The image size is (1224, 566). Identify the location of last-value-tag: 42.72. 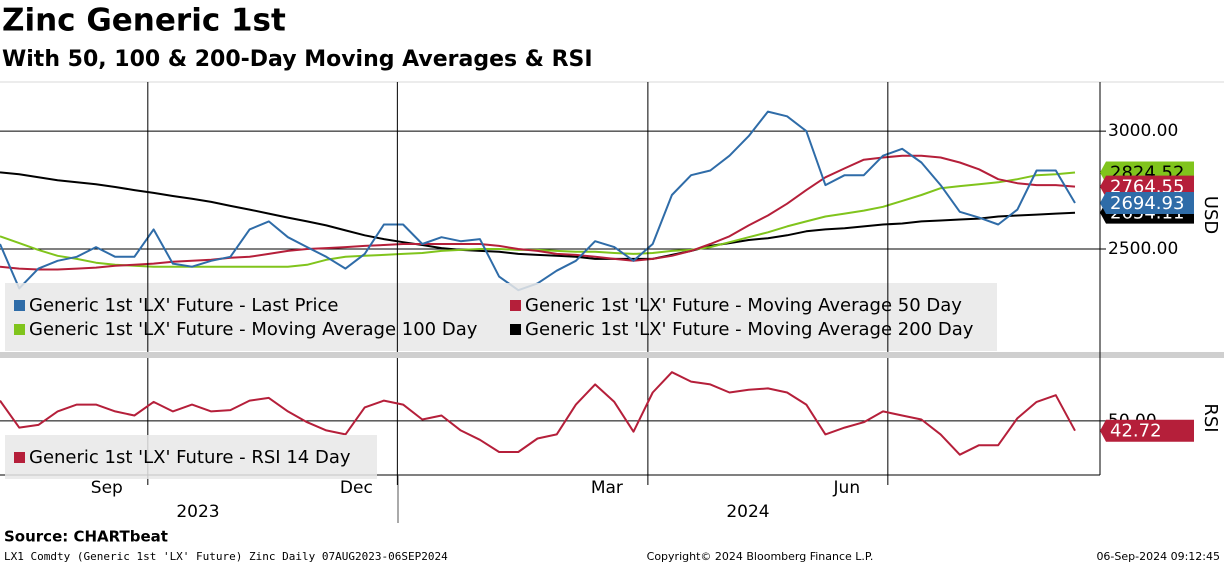
(1147, 430).